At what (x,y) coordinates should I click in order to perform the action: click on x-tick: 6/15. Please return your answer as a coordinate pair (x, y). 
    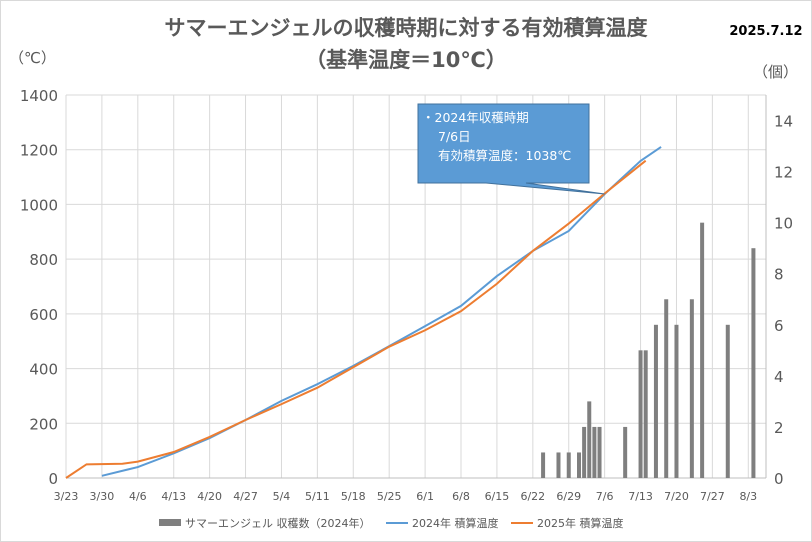
    Looking at the image, I should click on (497, 496).